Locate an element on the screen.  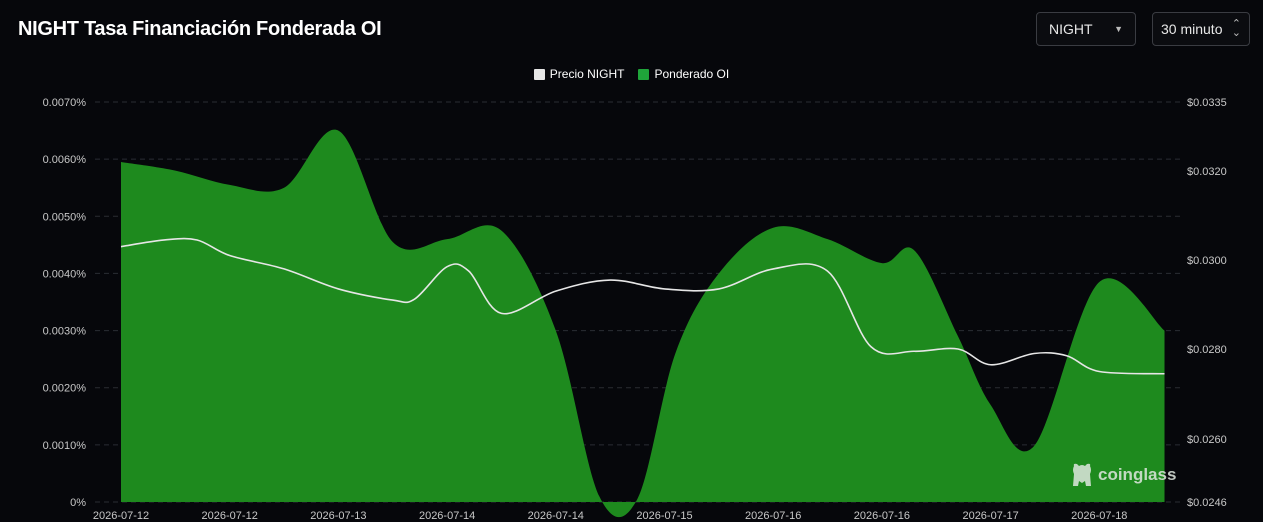
legend-item-price: Precio NIGHT is located at coordinates (579, 74).